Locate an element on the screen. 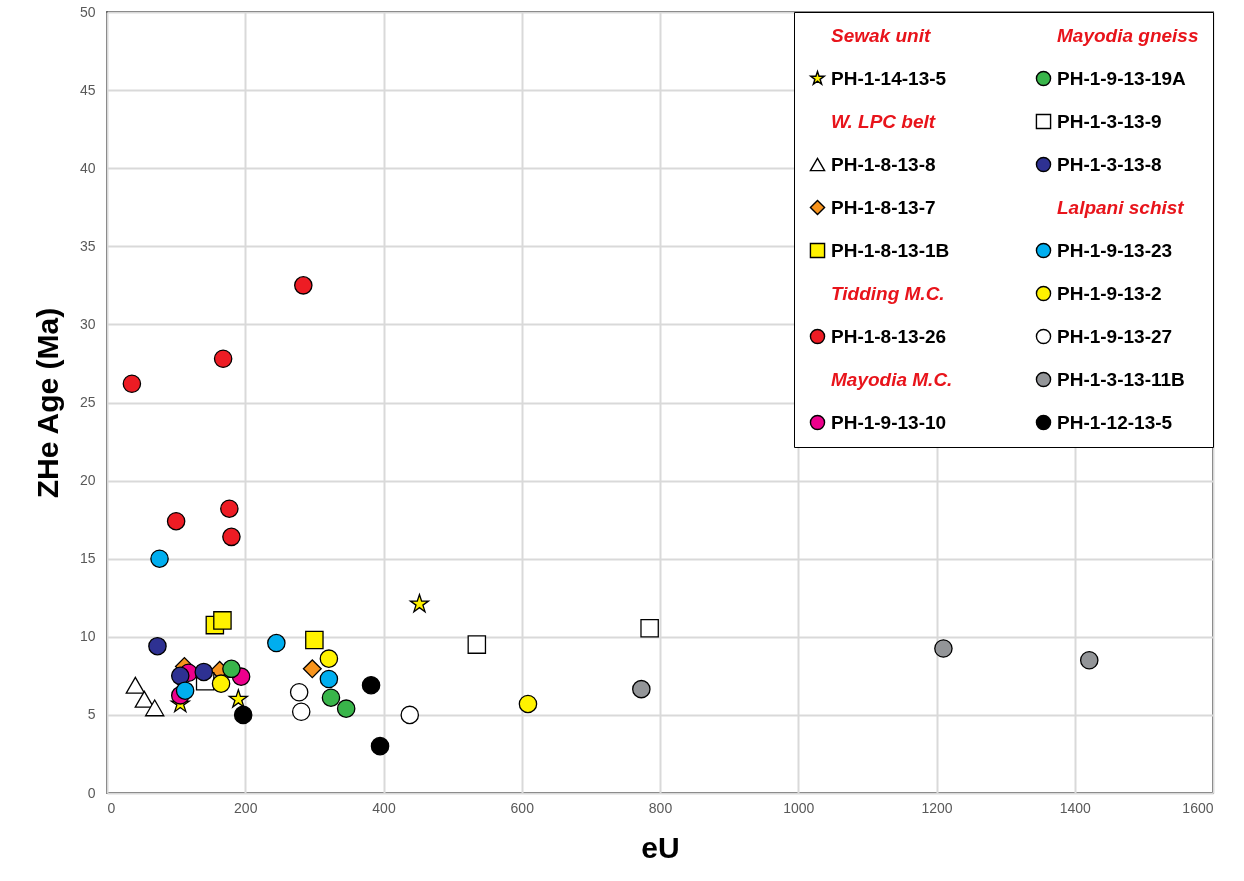 This screenshot has height=881, width=1244. legend-label: PH-1-9-13-10 is located at coordinates (889, 422).